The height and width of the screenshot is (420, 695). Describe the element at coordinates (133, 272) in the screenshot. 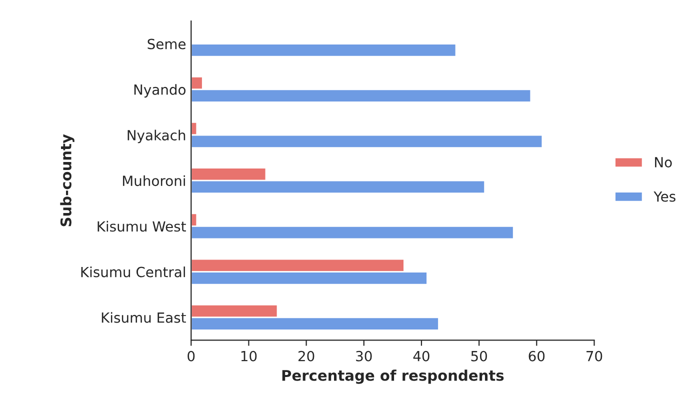

I see `y-tick-label: Kisumu Central` at that location.